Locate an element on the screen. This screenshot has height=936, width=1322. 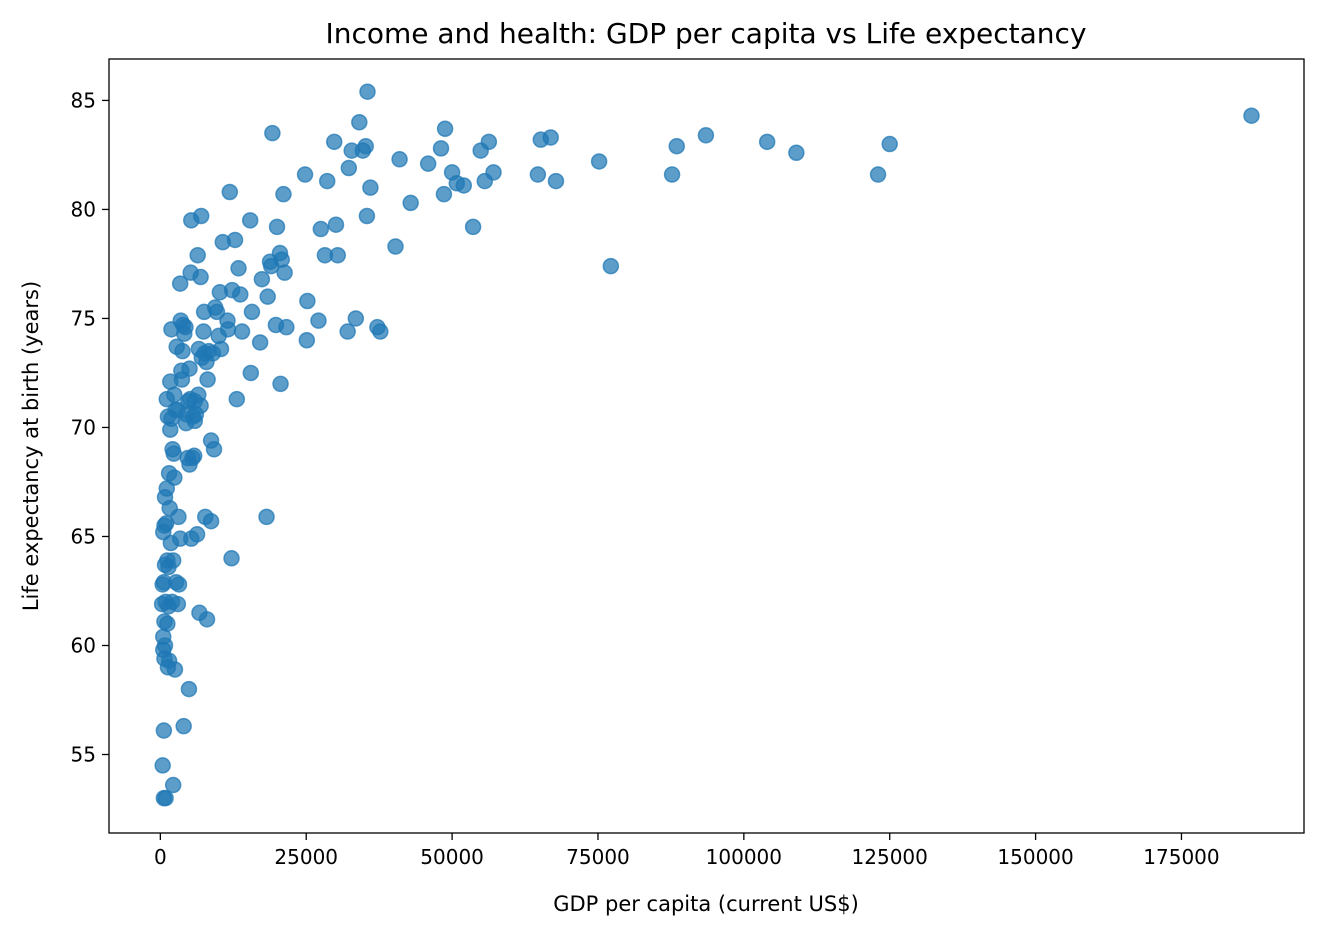
x-tick-label: 125000 is located at coordinates (890, 857).